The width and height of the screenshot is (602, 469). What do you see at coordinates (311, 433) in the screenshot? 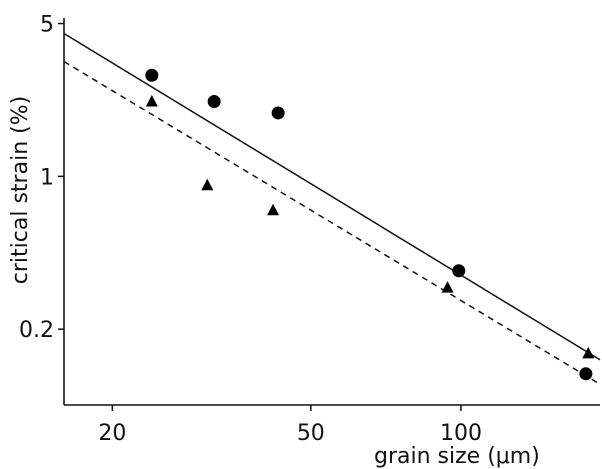
I see `x-tick-label: 50` at bounding box center [311, 433].